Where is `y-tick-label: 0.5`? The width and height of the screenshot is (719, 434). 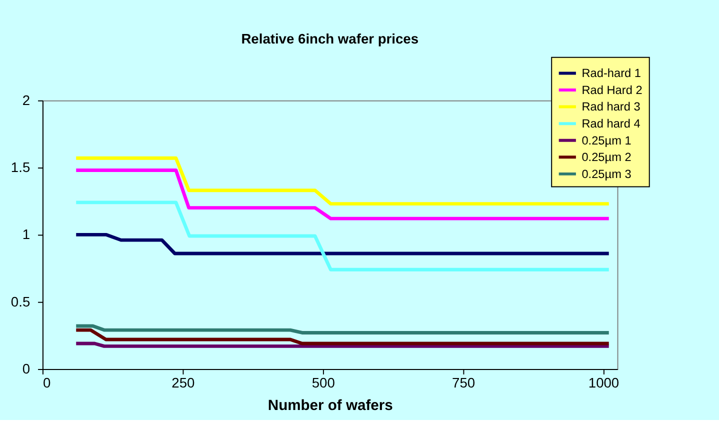 y-tick-label: 0.5 is located at coordinates (20, 301).